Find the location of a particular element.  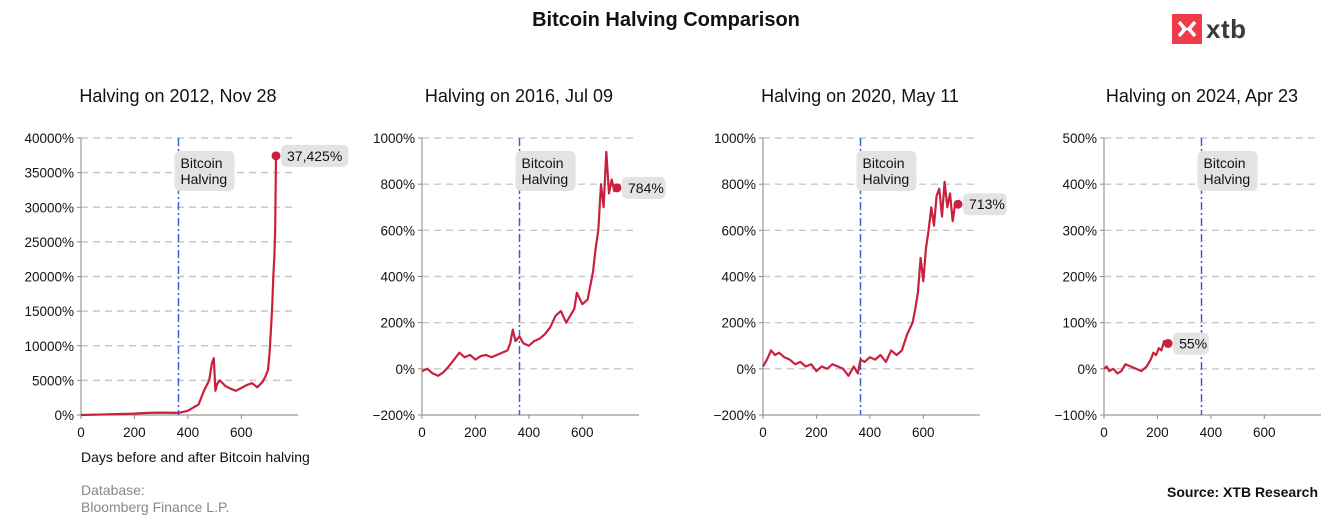

y-tick-label: −100% is located at coordinates (1076, 415).